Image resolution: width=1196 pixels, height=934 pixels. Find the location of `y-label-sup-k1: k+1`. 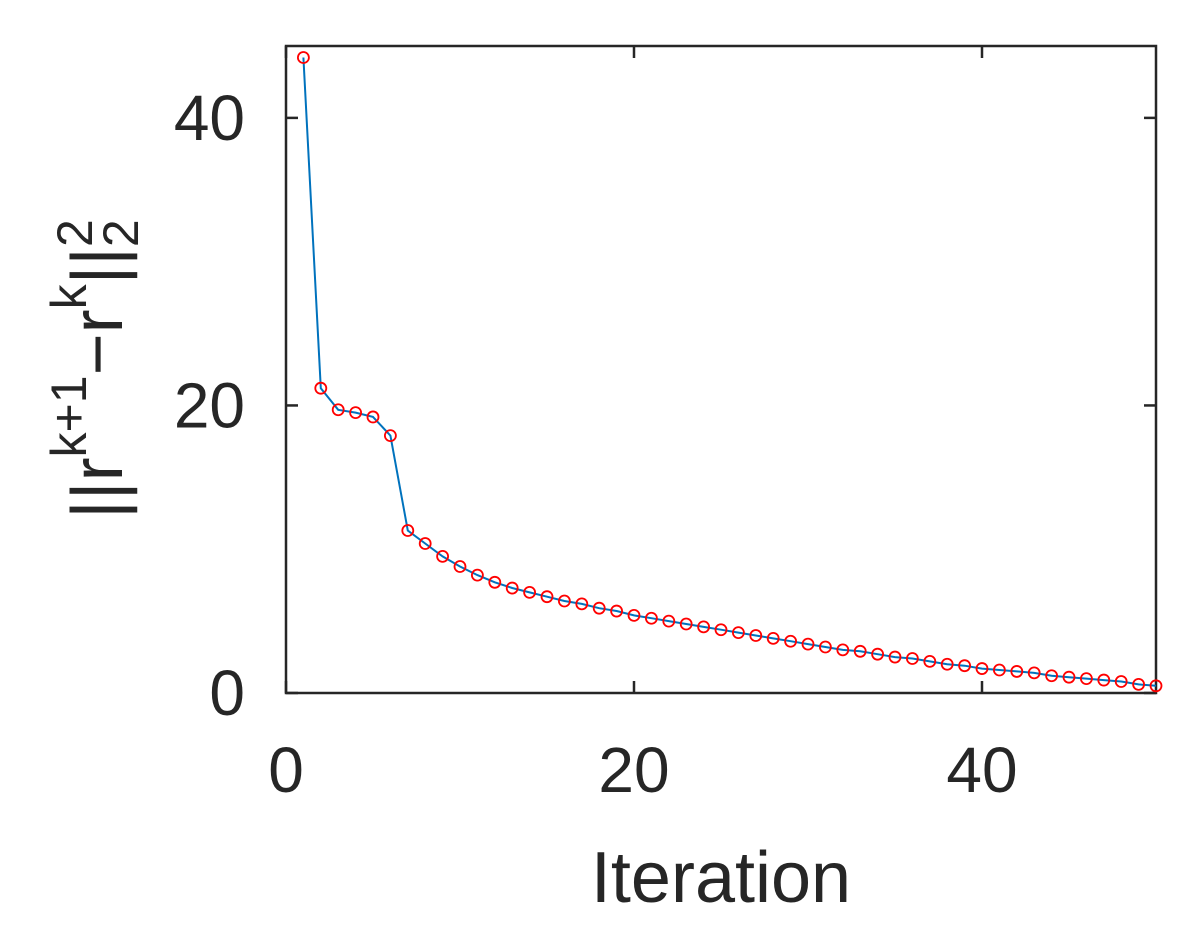

y-label-sup-k1: k+1 is located at coordinates (69, 416).